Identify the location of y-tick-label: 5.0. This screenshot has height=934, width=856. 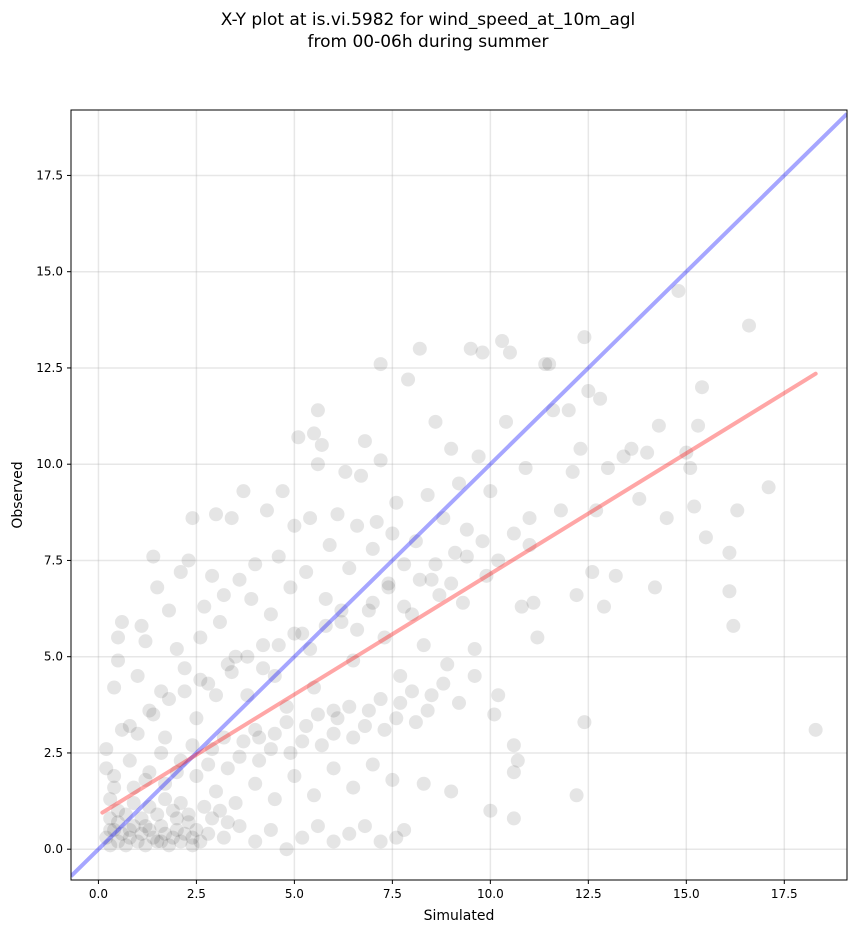
(53, 657).